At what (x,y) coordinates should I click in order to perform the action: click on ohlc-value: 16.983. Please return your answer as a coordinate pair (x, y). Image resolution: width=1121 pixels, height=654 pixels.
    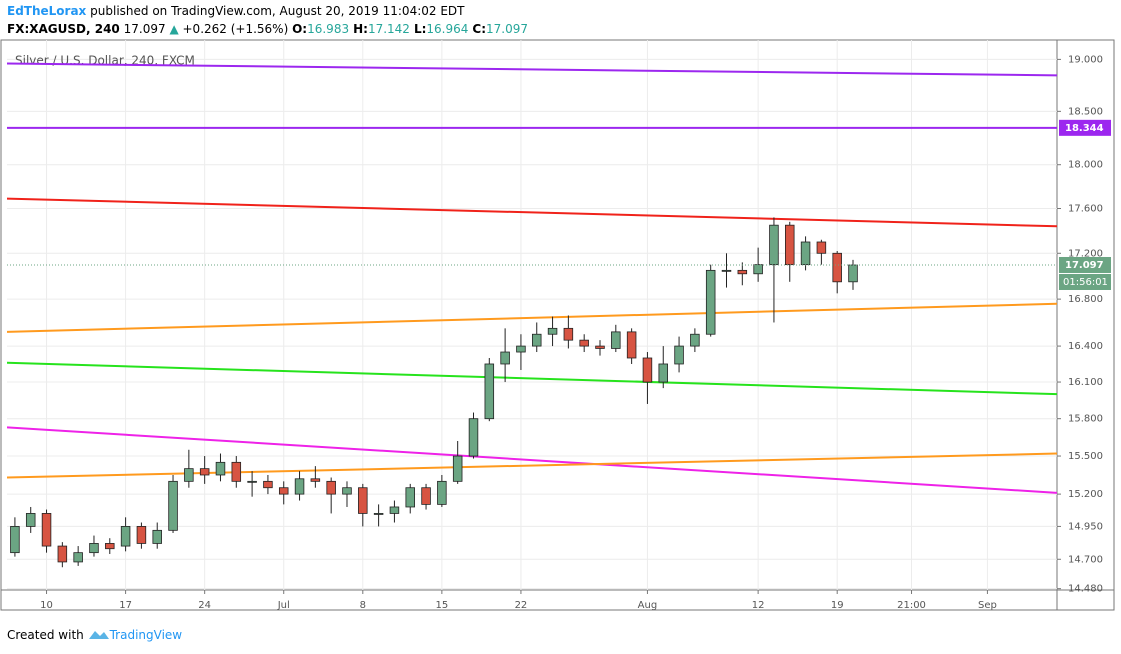
    Looking at the image, I should click on (328, 29).